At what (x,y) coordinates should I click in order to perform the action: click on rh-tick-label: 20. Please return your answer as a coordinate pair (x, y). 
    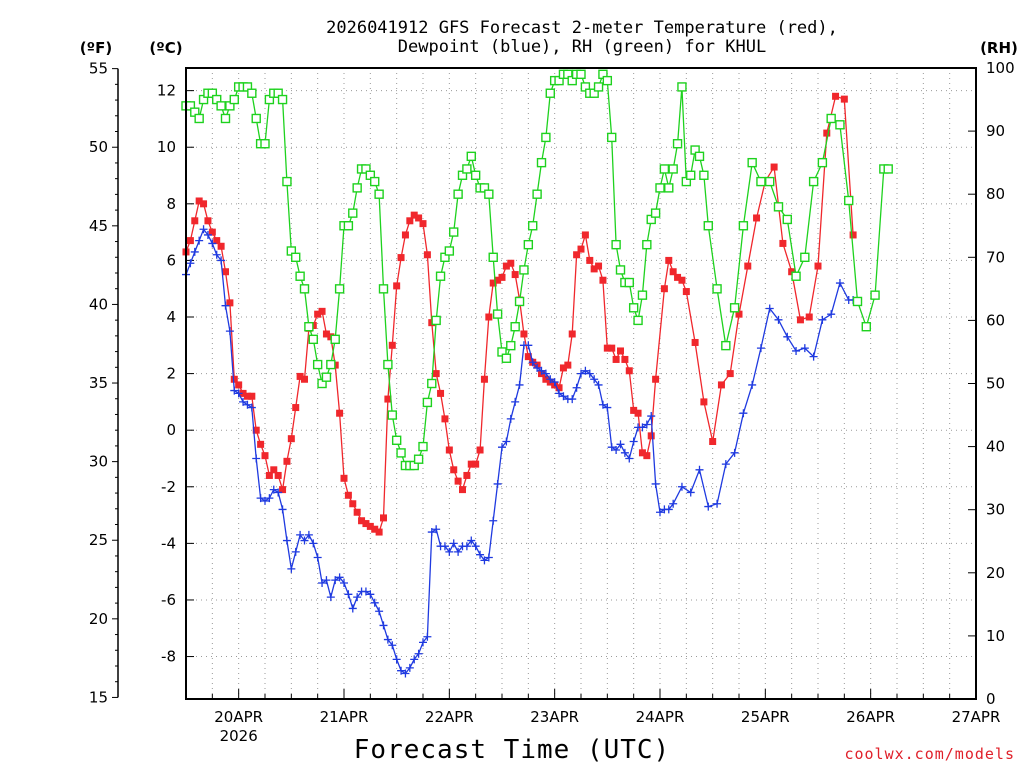
    Looking at the image, I should click on (995, 573).